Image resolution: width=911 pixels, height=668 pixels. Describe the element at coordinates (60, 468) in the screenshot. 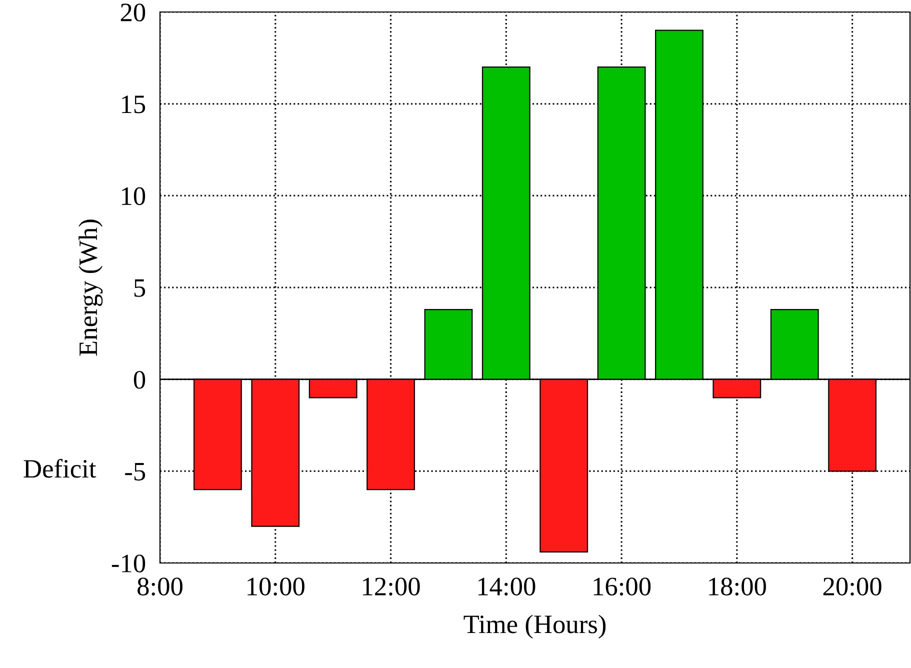

I see `text: Deficit` at that location.